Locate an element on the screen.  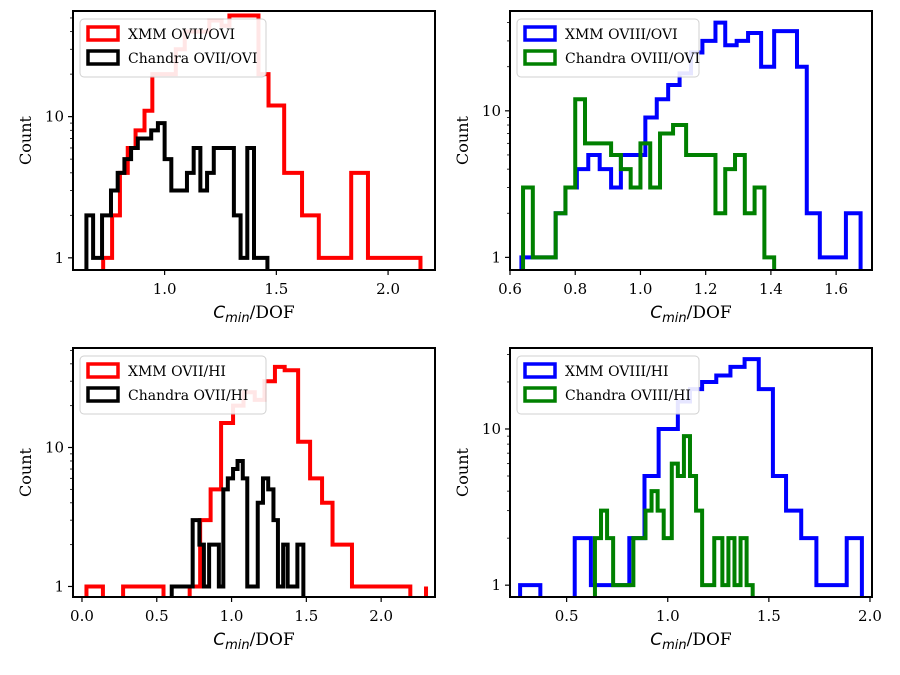
legend: XMM OVII/OVI Chandra OVII/OVI is located at coordinates (173, 48).